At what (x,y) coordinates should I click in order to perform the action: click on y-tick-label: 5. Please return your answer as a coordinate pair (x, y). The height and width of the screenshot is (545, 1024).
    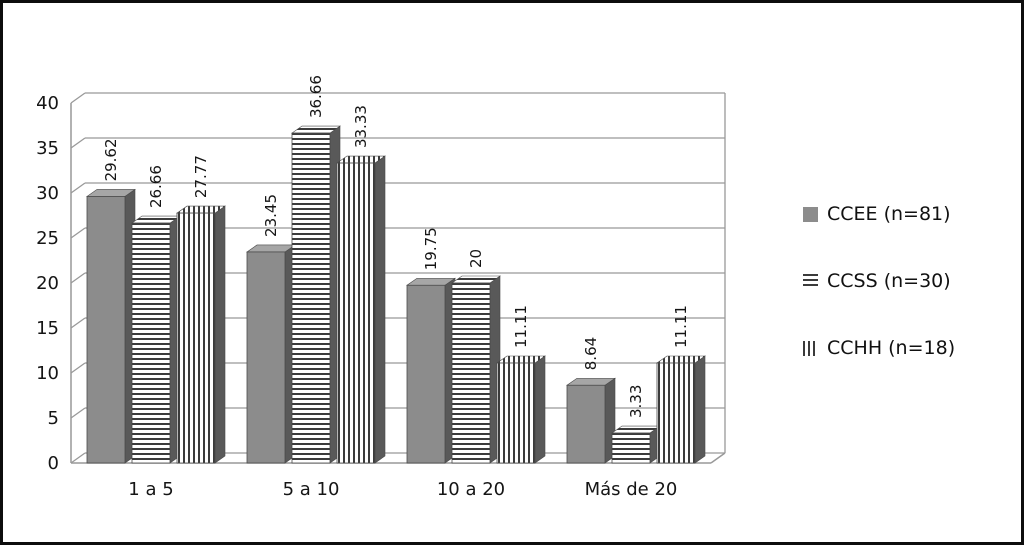
    Looking at the image, I should click on (53, 418).